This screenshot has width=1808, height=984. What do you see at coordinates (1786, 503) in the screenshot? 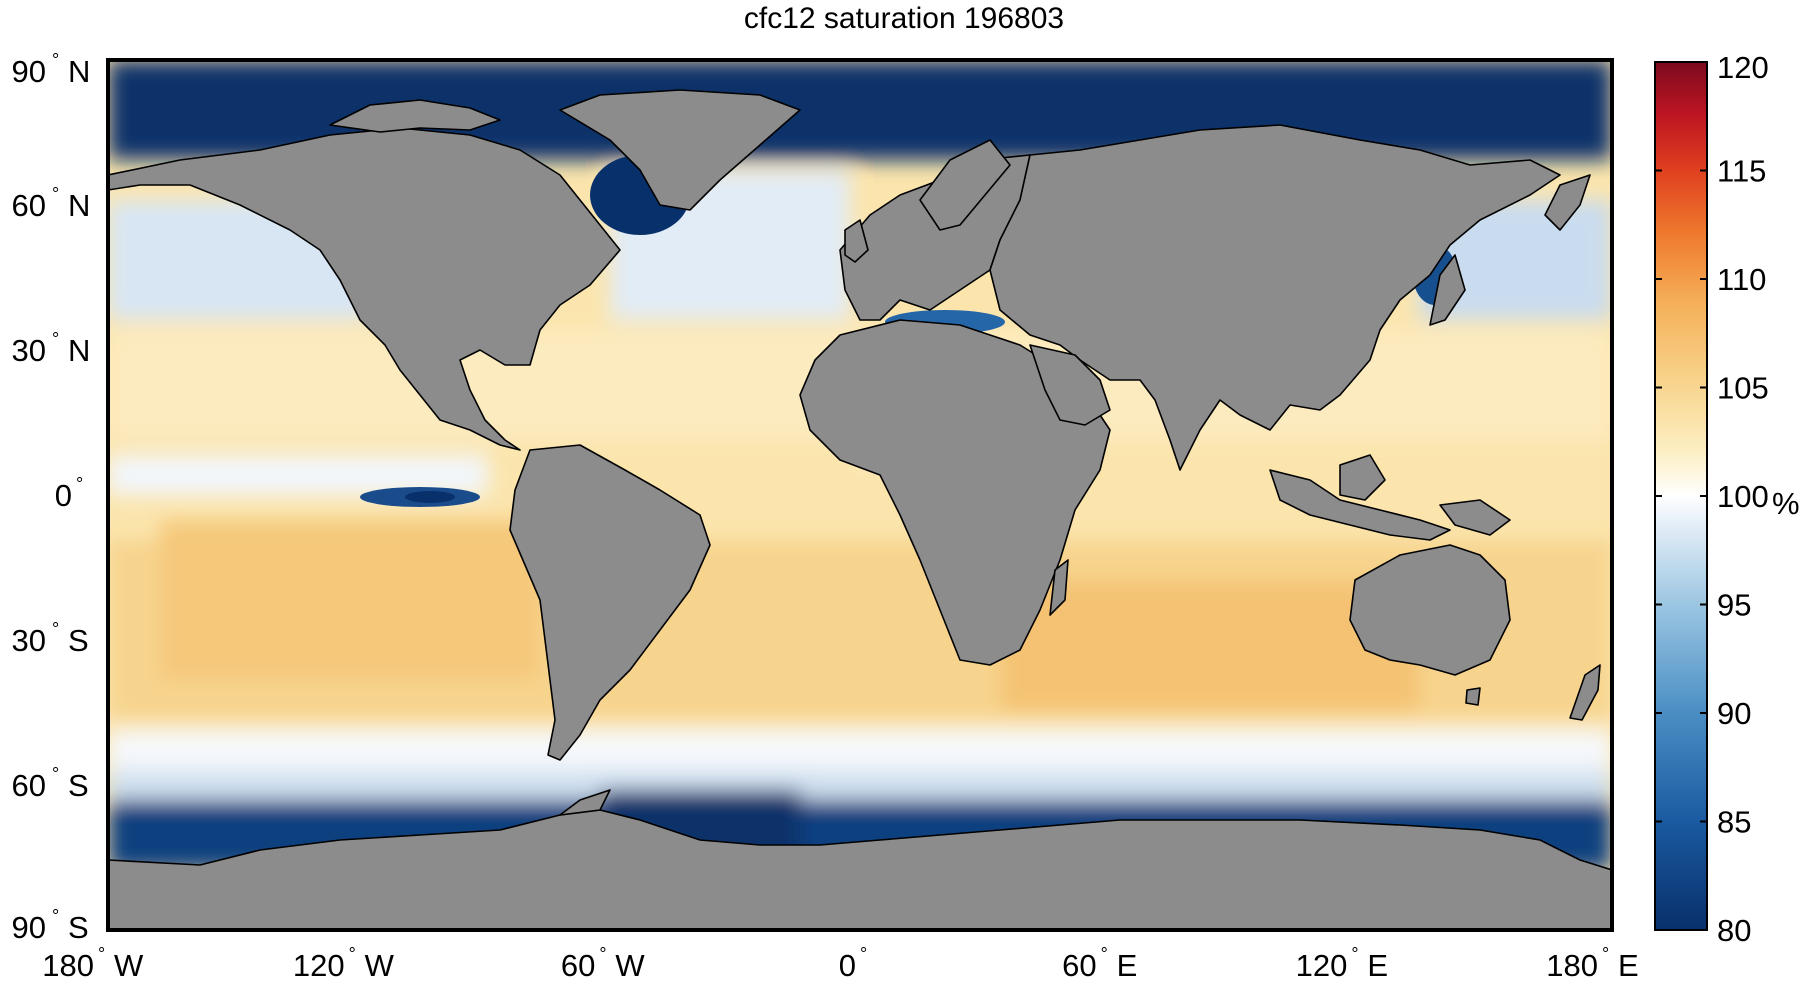
I see `colorbar-unit: %` at bounding box center [1786, 503].